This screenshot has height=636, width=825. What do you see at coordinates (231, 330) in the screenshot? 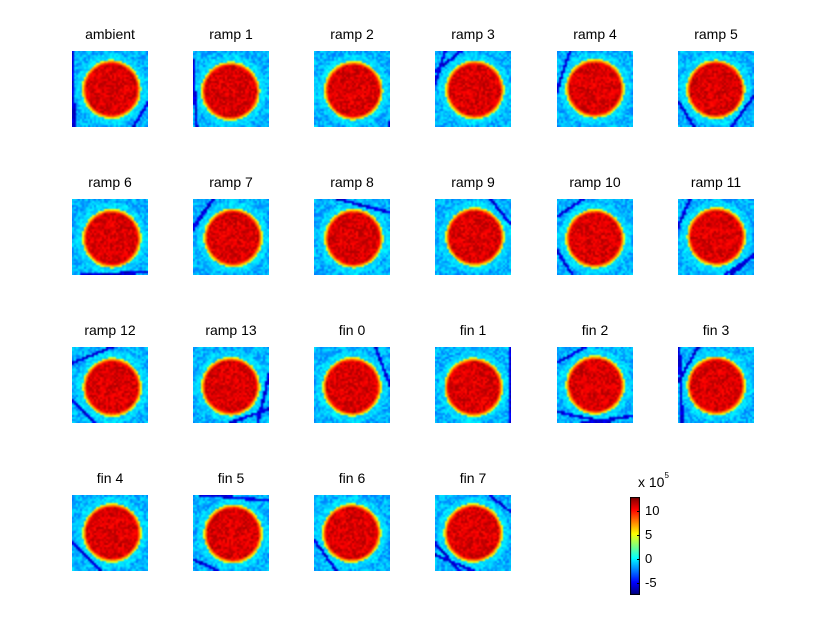
I see `panel-title: ramp 13` at bounding box center [231, 330].